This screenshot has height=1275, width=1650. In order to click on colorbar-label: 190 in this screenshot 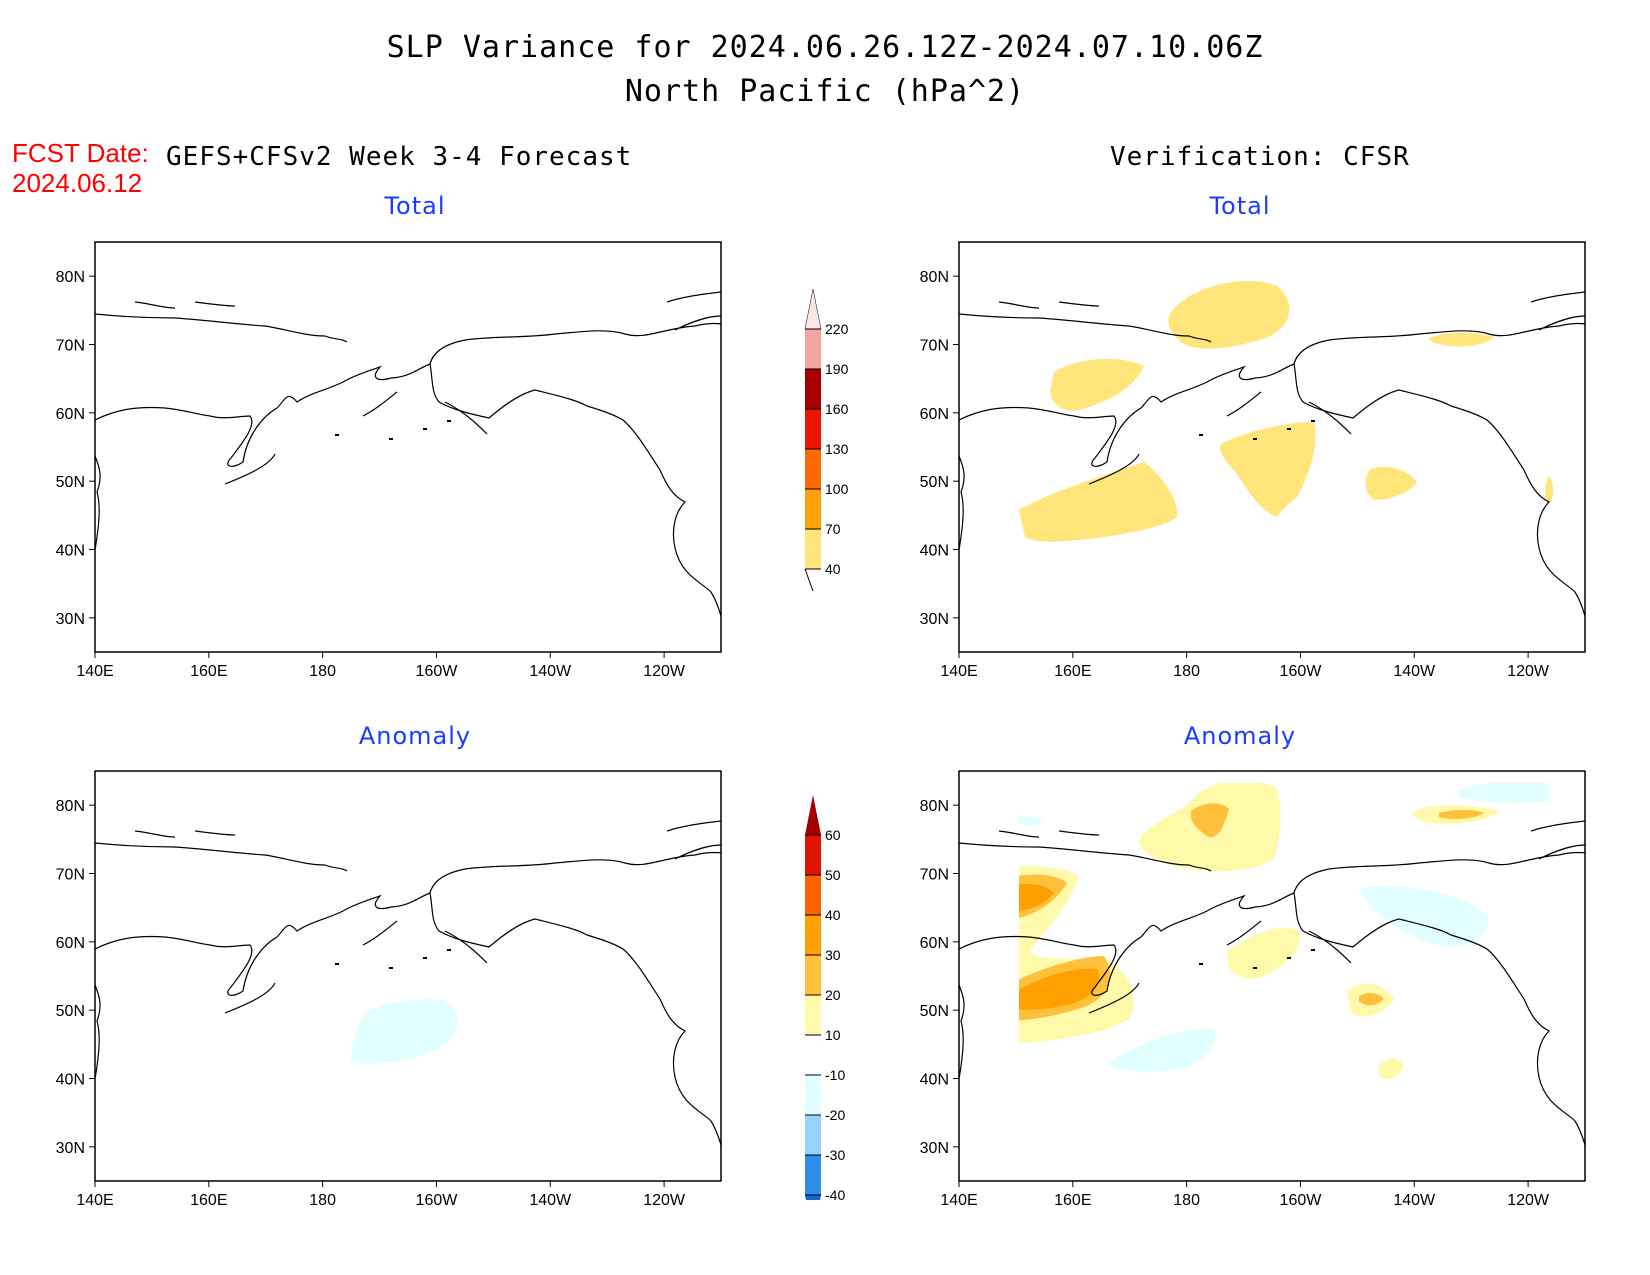, I will do `click(837, 369)`.